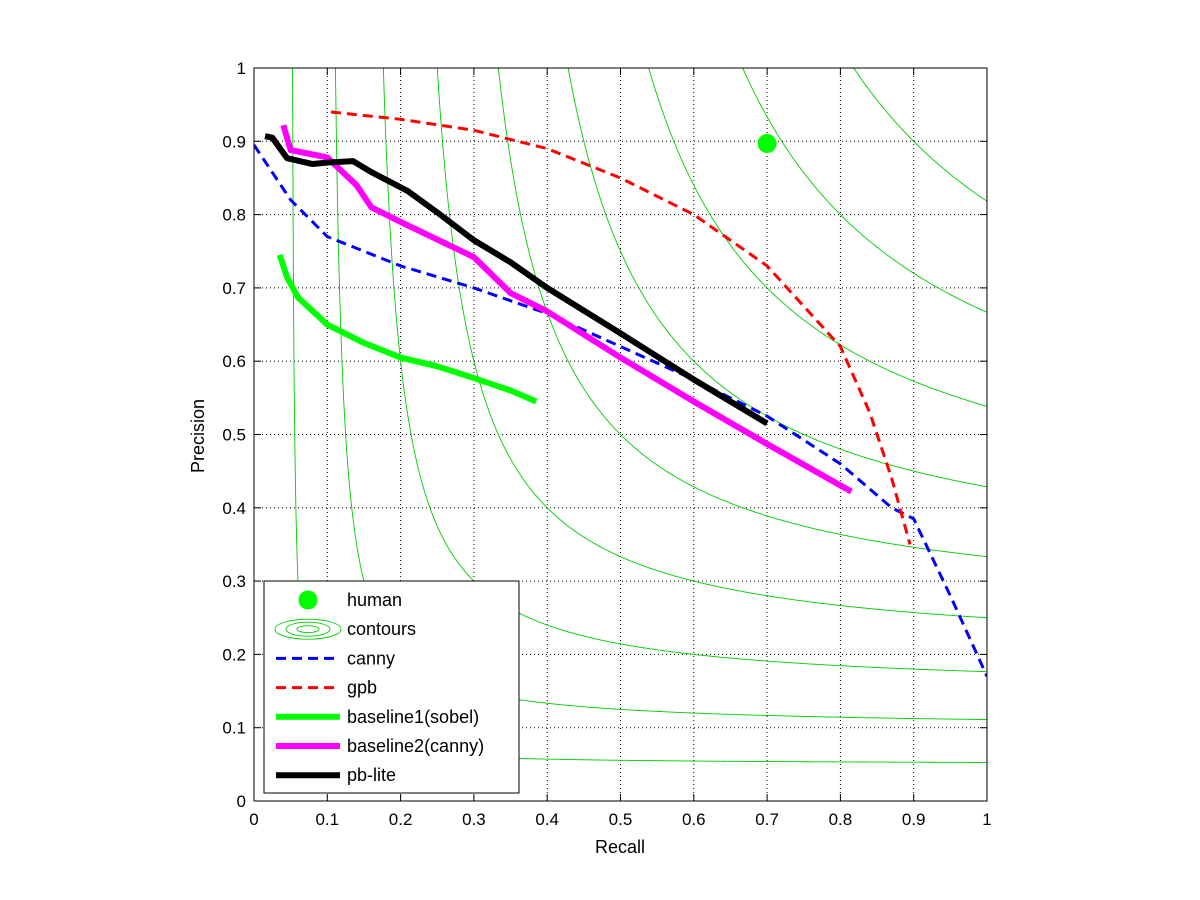 Image resolution: width=1200 pixels, height=900 pixels. Describe the element at coordinates (362, 688) in the screenshot. I see `legend-label: gpb` at that location.